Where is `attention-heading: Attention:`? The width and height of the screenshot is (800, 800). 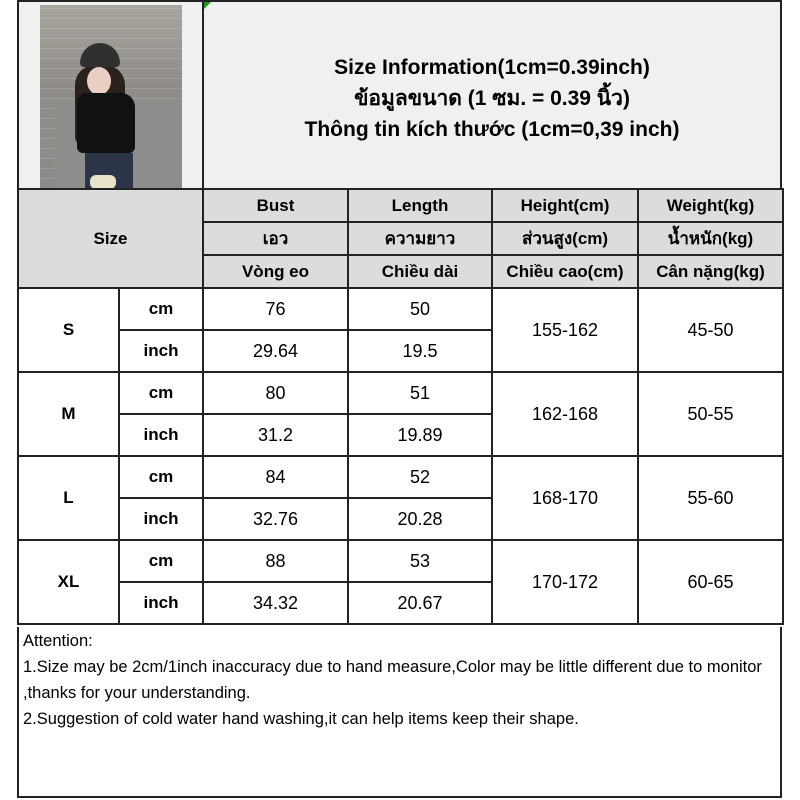
attention-heading: Attention: is located at coordinates (58, 641).